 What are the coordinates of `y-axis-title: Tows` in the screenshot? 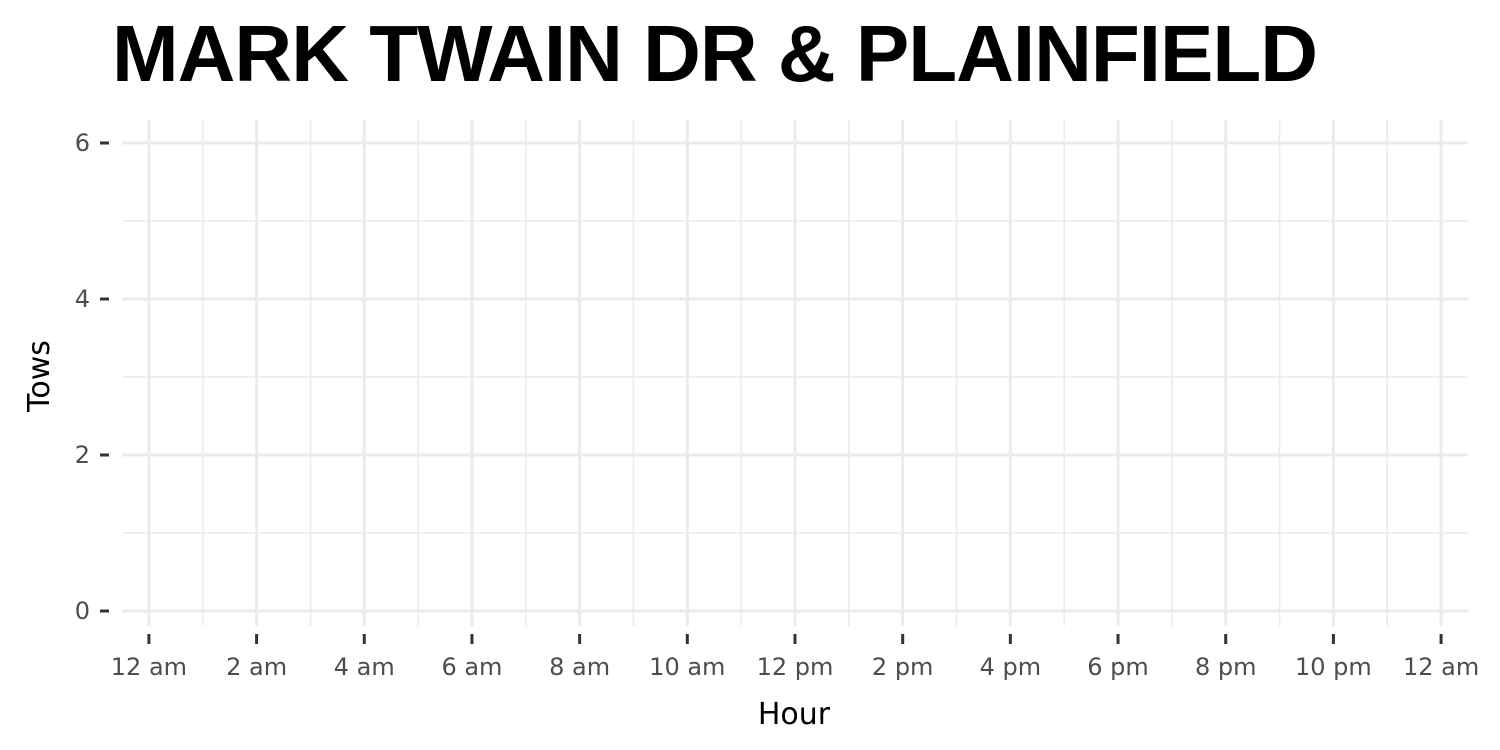 It's located at (39, 376).